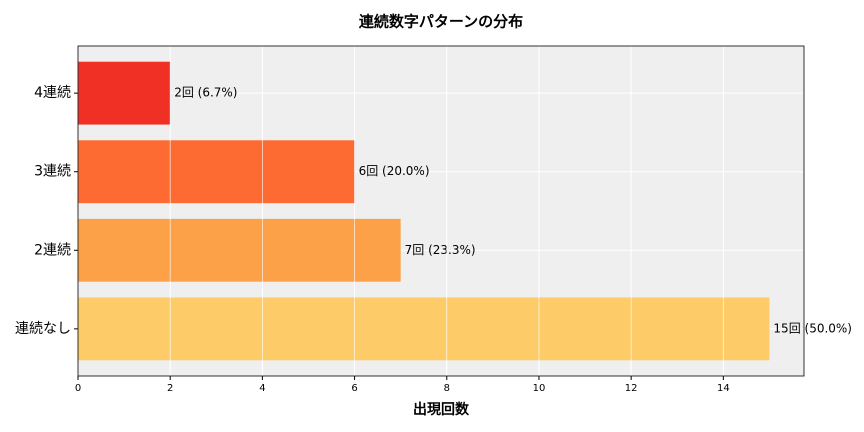  Describe the element at coordinates (447, 388) in the screenshot. I see `x-tick-label: 8` at that location.